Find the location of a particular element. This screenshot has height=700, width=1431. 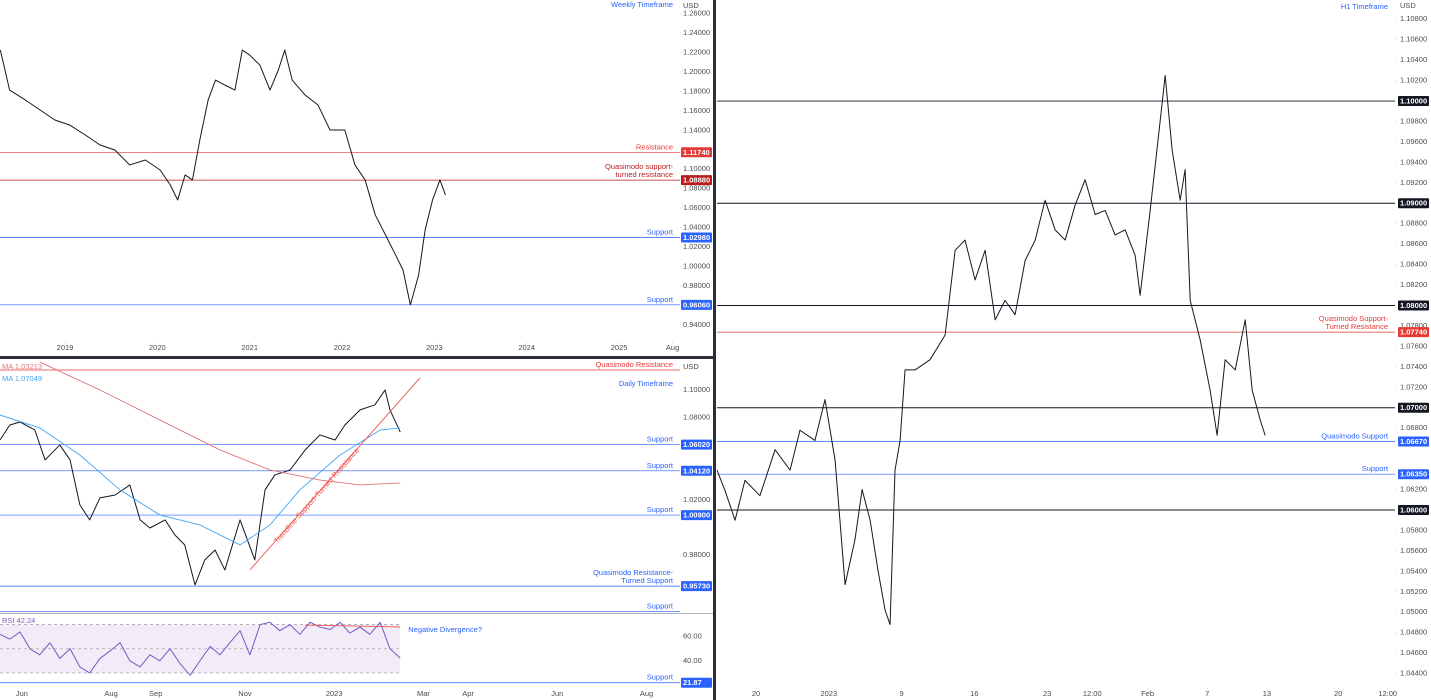

y-tick-label: 1.04000 is located at coordinates (696, 227).